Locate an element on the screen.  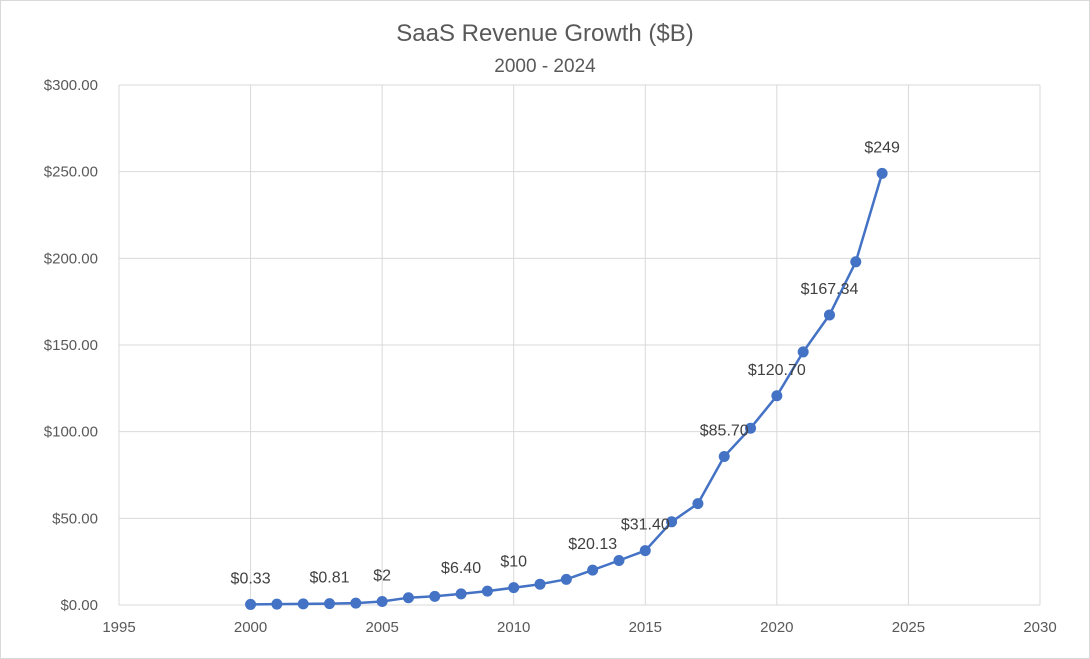
y-tick-label: $300.00 is located at coordinates (71, 85).